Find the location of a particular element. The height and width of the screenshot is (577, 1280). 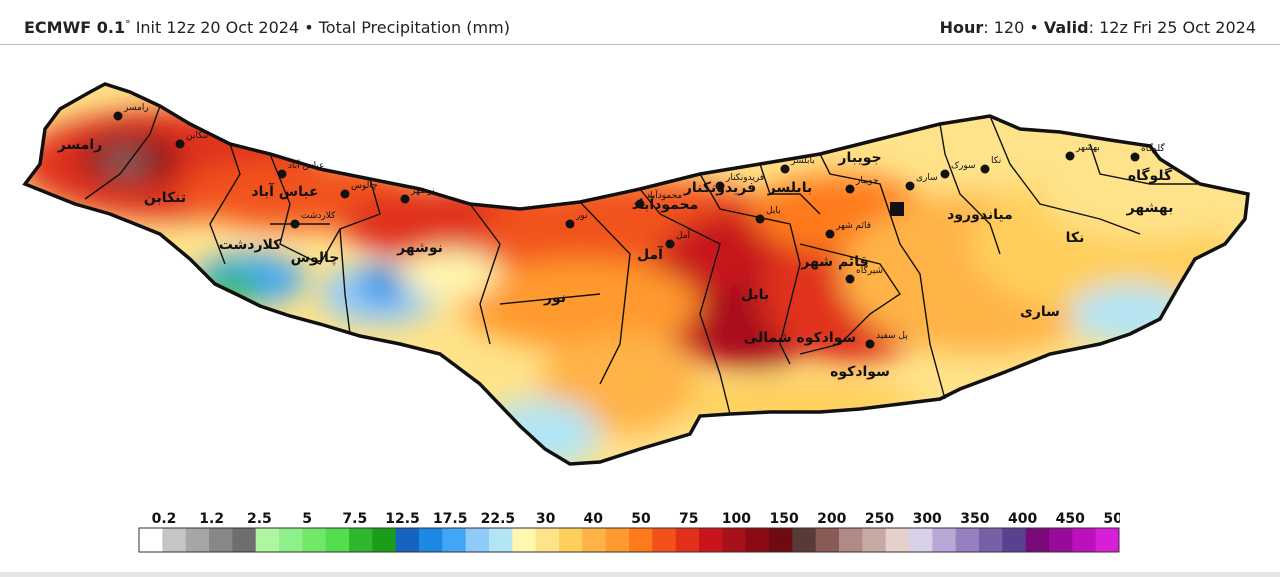

hour-label: Hour is located at coordinates (961, 27).